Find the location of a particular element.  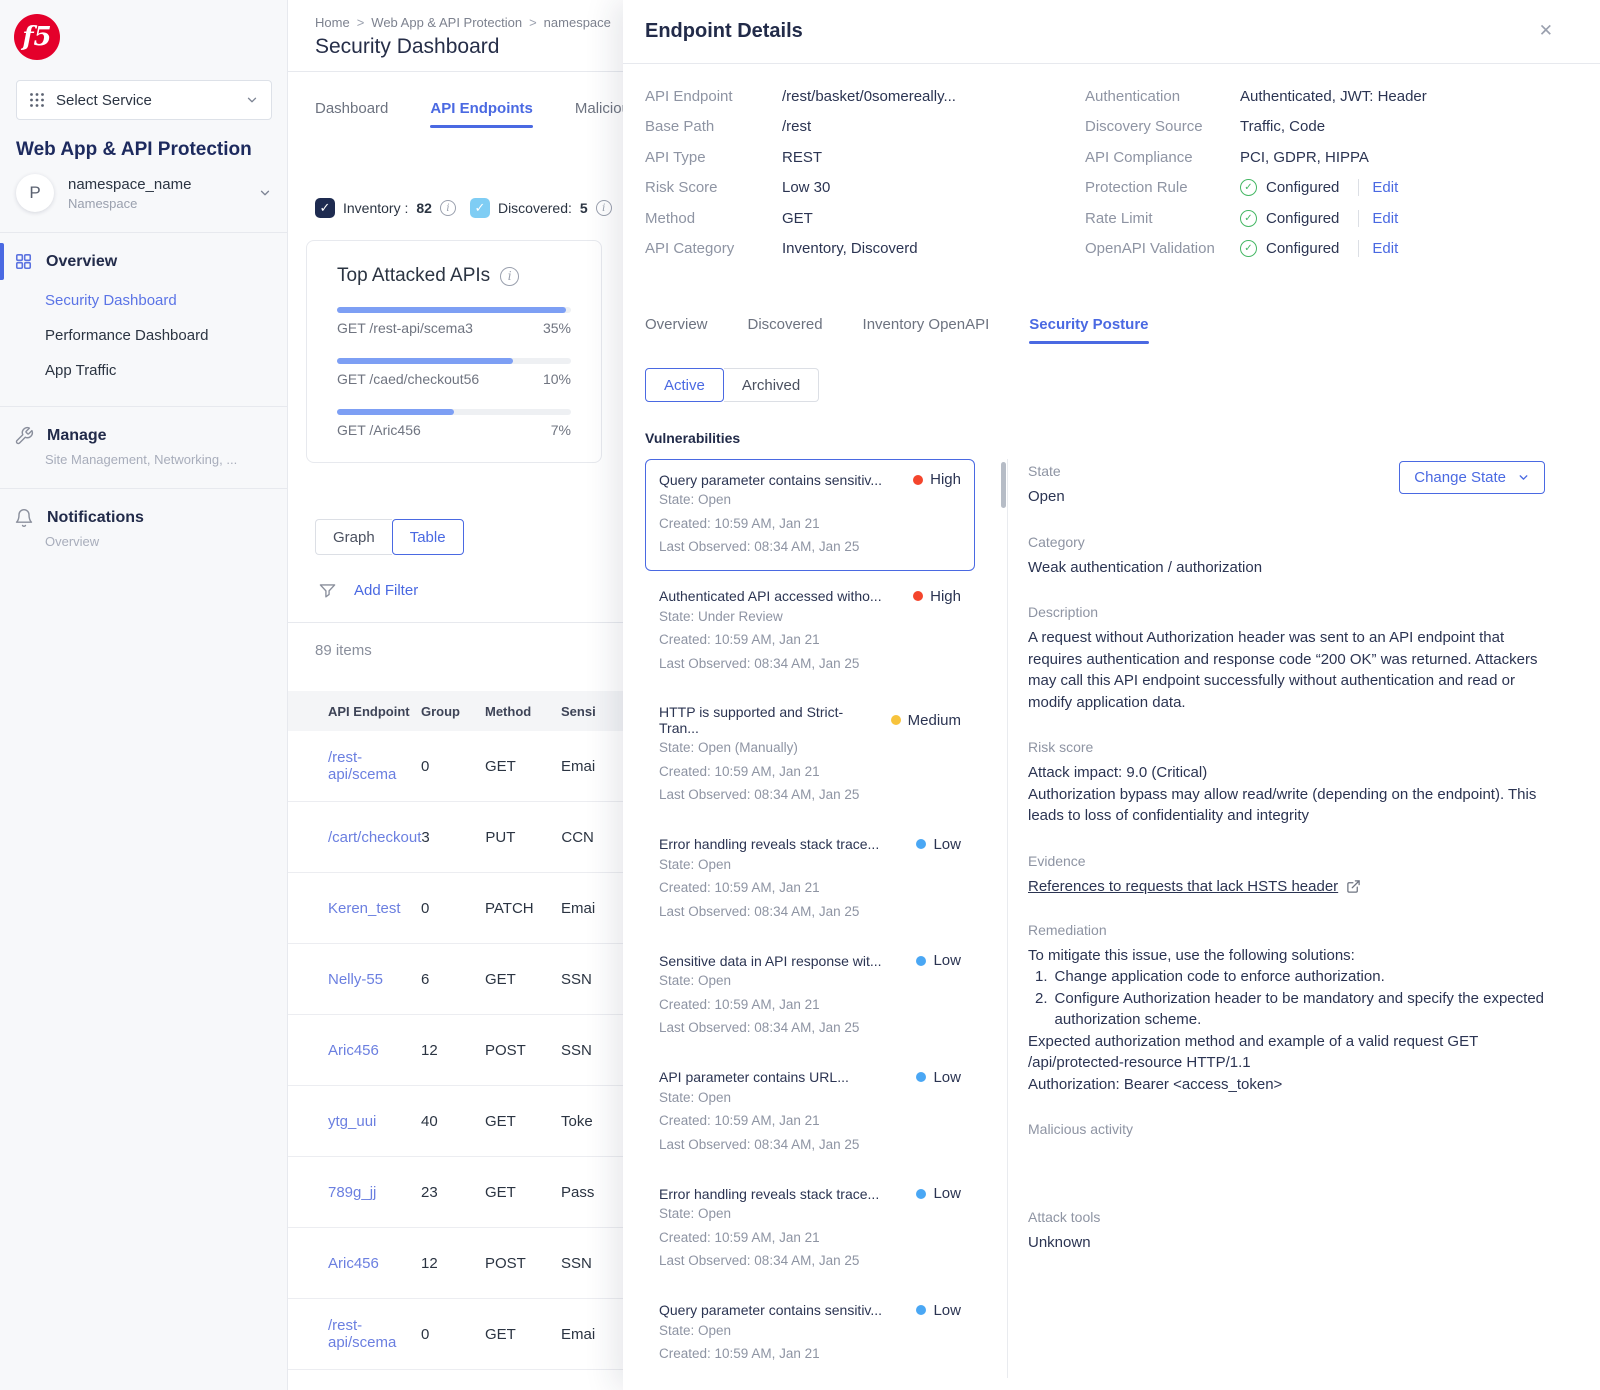

endpoint-link: Nelly-55 is located at coordinates (356, 979).